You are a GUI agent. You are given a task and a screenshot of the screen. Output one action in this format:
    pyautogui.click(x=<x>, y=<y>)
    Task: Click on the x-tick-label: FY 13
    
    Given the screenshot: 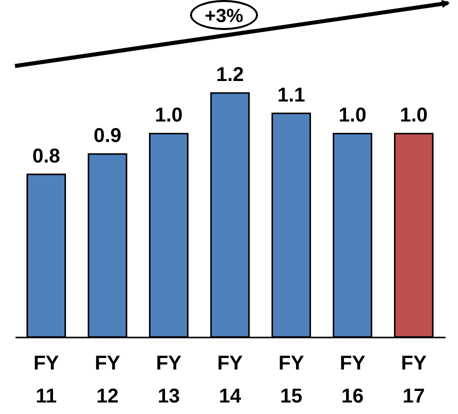 What is the action you would take?
    pyautogui.click(x=169, y=380)
    